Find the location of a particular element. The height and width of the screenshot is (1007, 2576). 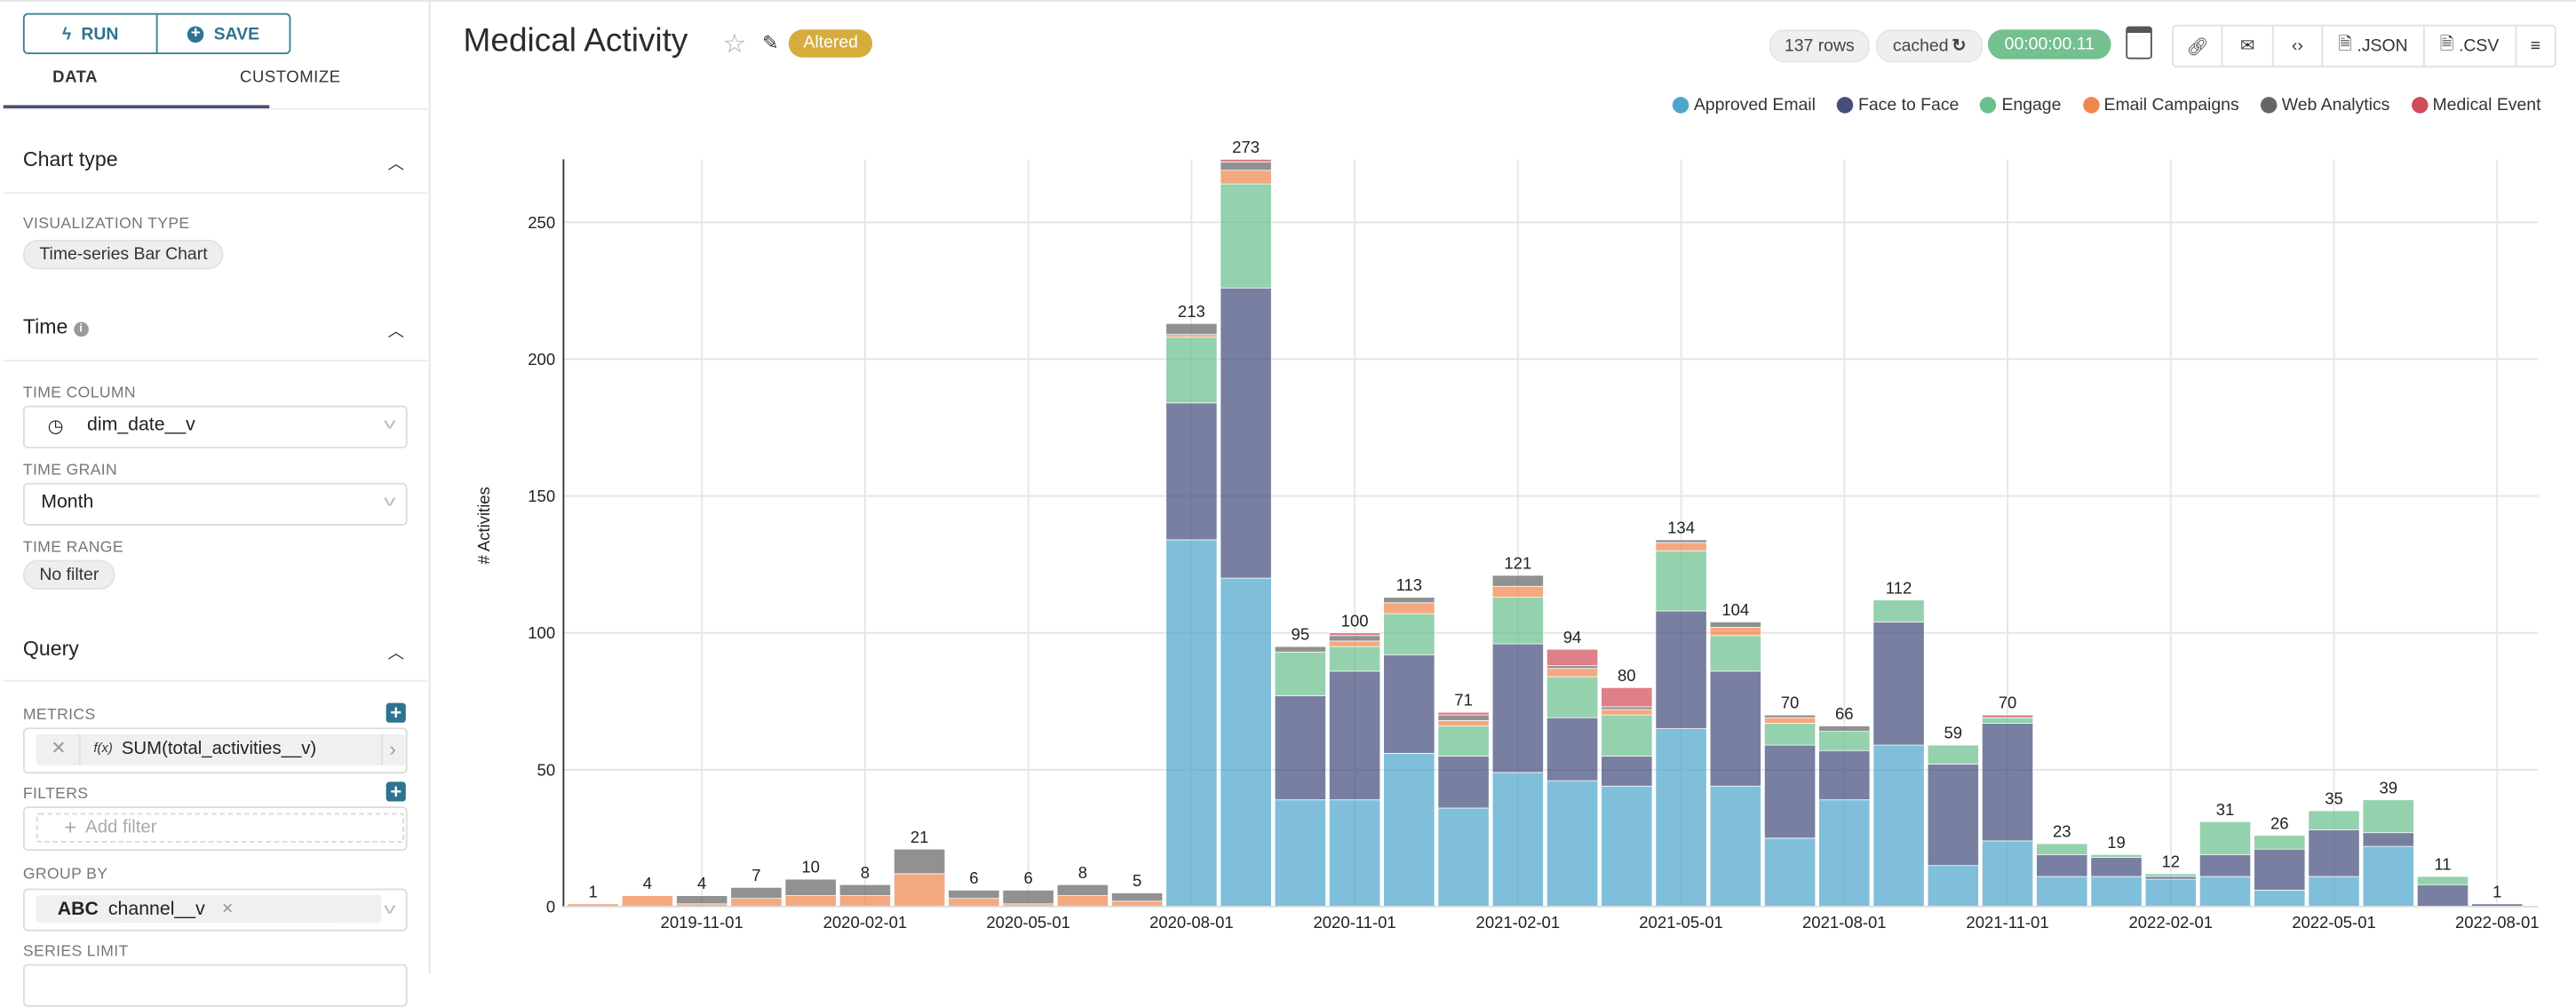

group-by-select: ABC channel__v ✕ v is located at coordinates (215, 910).